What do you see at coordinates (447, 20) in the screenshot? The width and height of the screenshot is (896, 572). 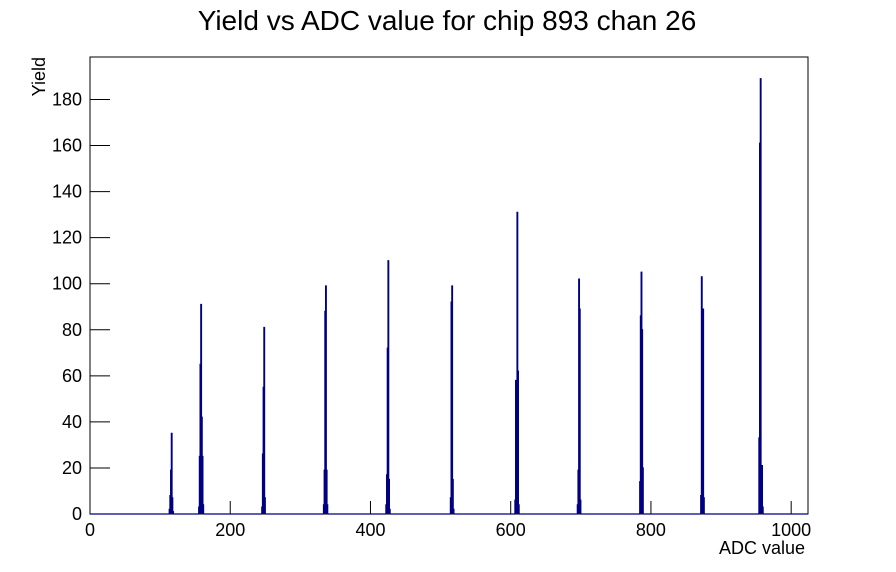 I see `chart-title: Yield vs ADC value for chip 893 chan 26` at bounding box center [447, 20].